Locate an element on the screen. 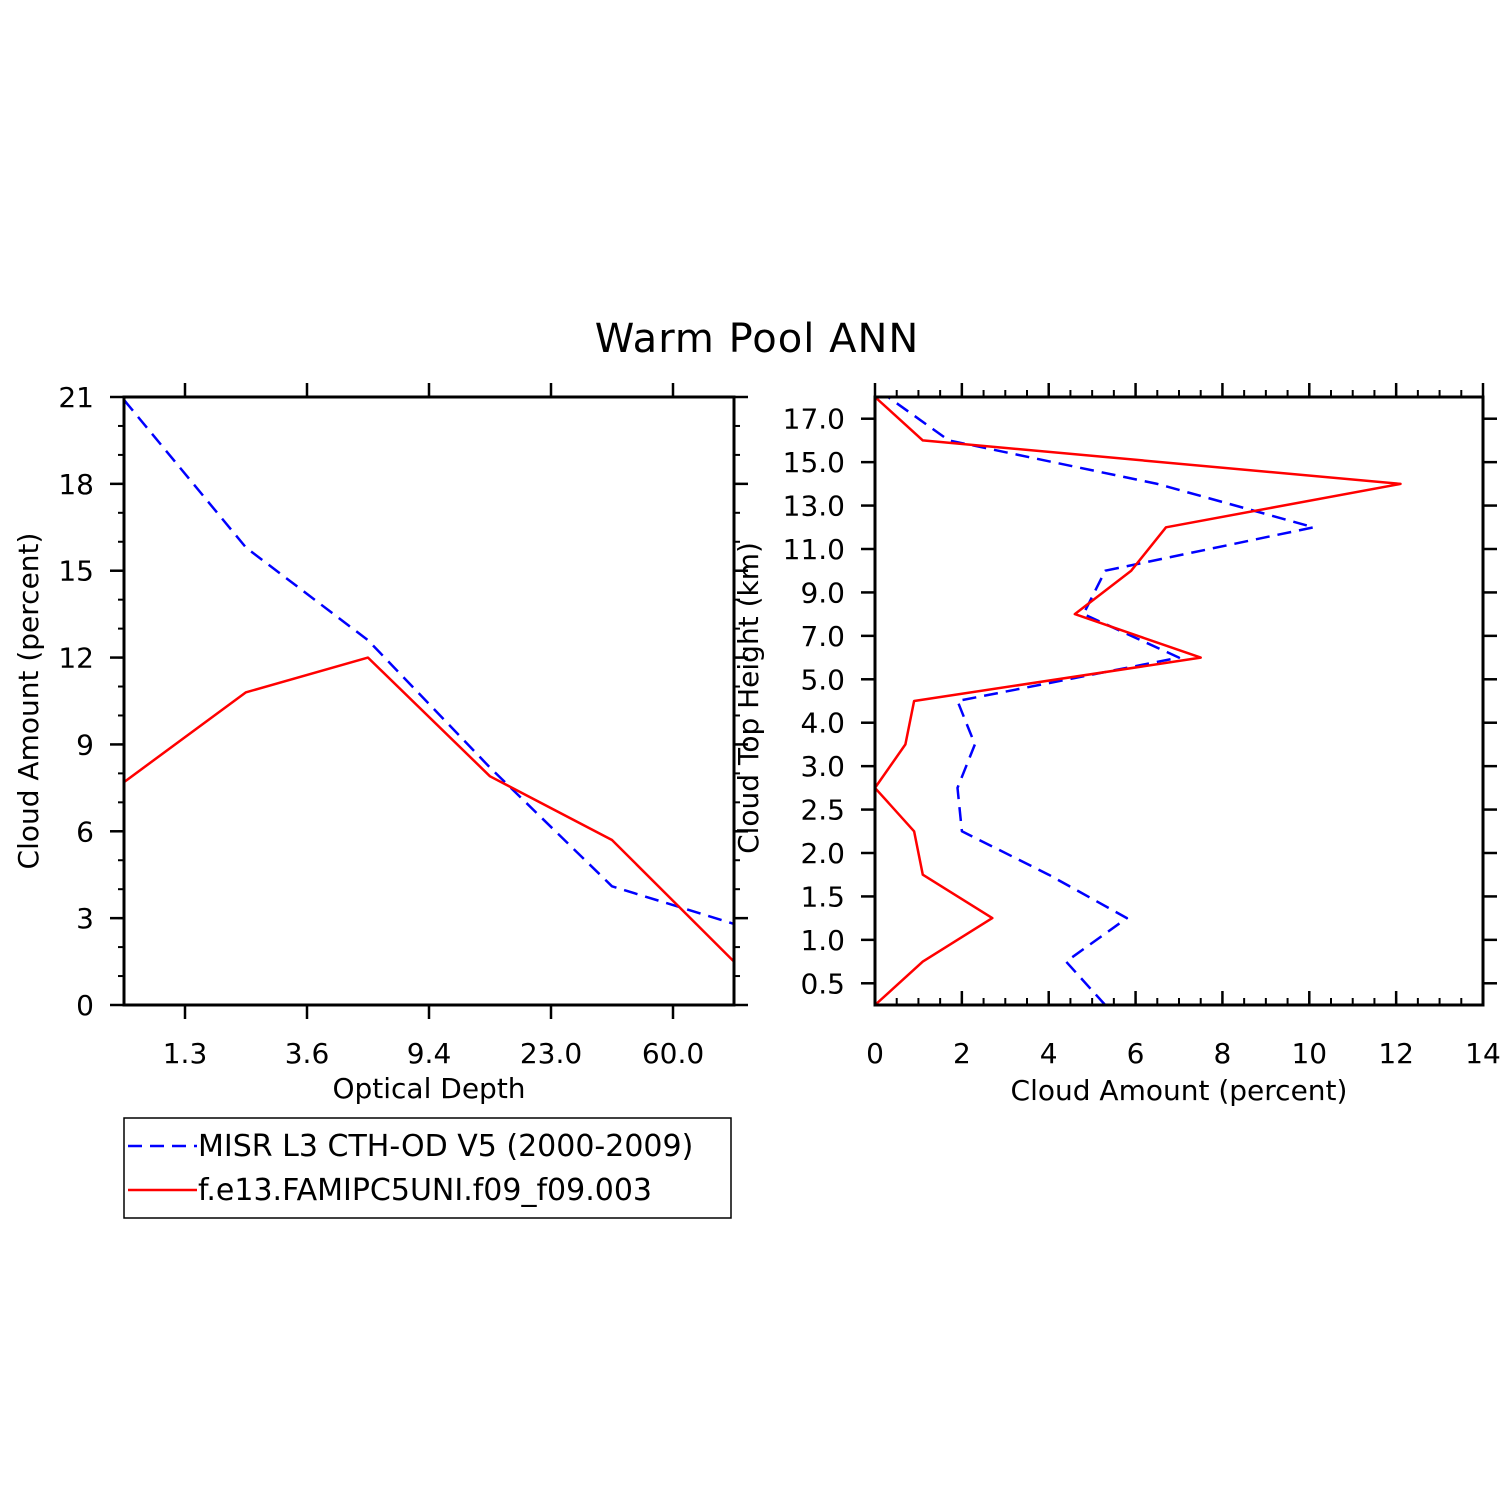 Image resolution: width=1510 pixels, height=1510 pixels. cth-y-tick-label: 1.5 is located at coordinates (822, 896).